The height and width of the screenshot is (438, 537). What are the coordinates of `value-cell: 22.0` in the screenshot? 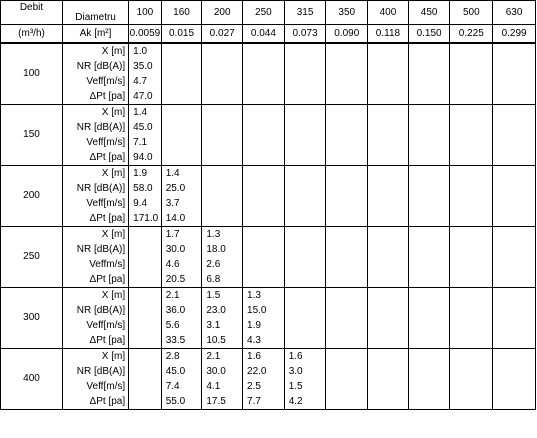 It's located at (263, 371).